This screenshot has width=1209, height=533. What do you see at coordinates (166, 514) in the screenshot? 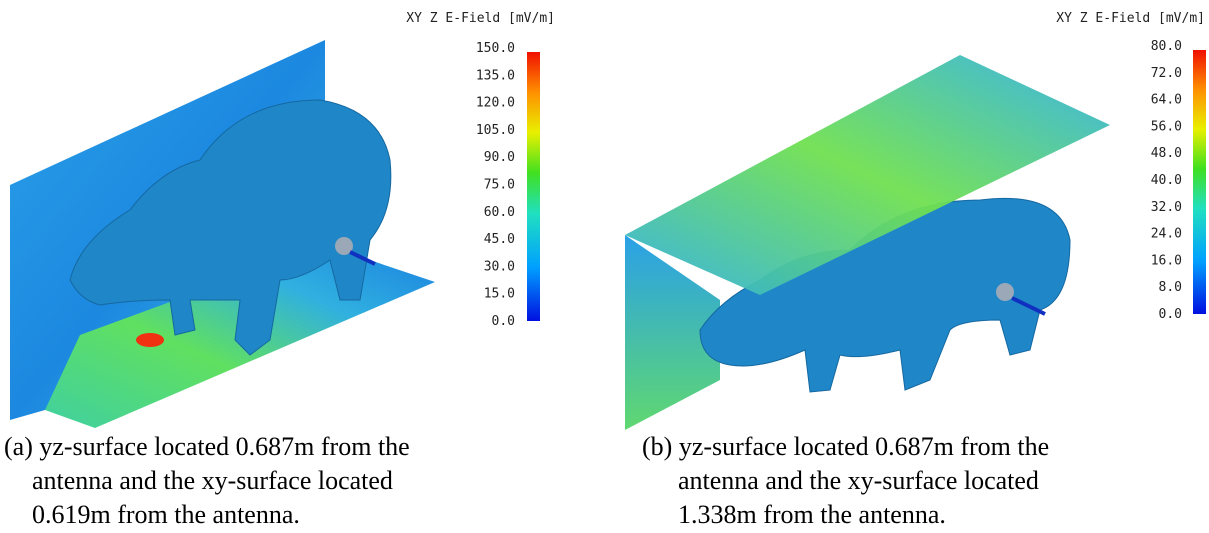
I see `caption-line: 0.619m from the antenna.` at bounding box center [166, 514].